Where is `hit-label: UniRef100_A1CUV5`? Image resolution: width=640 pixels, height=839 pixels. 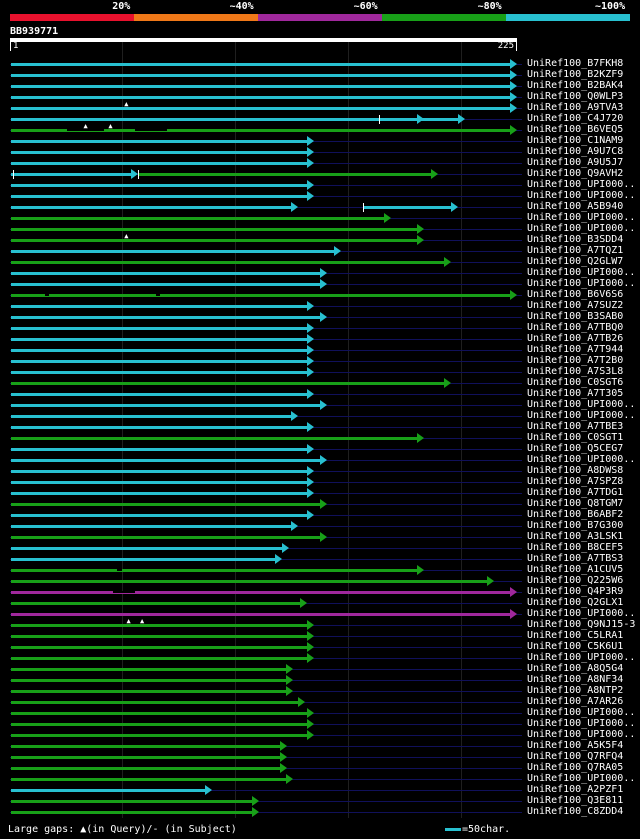
hit-label: UniRef100_A1CUV5 is located at coordinates (575, 569).